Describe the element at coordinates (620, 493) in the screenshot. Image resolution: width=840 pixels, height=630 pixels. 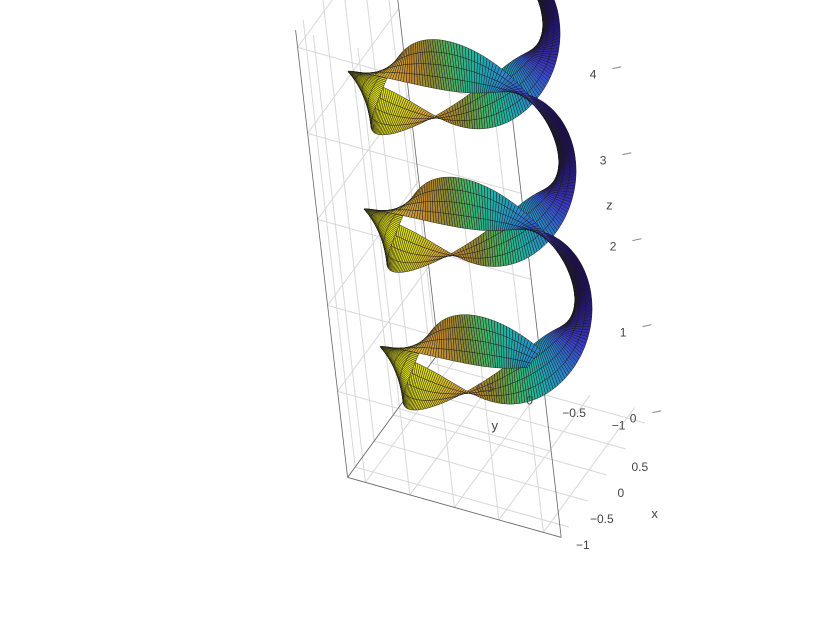
I see `x-tick-label: 0` at that location.